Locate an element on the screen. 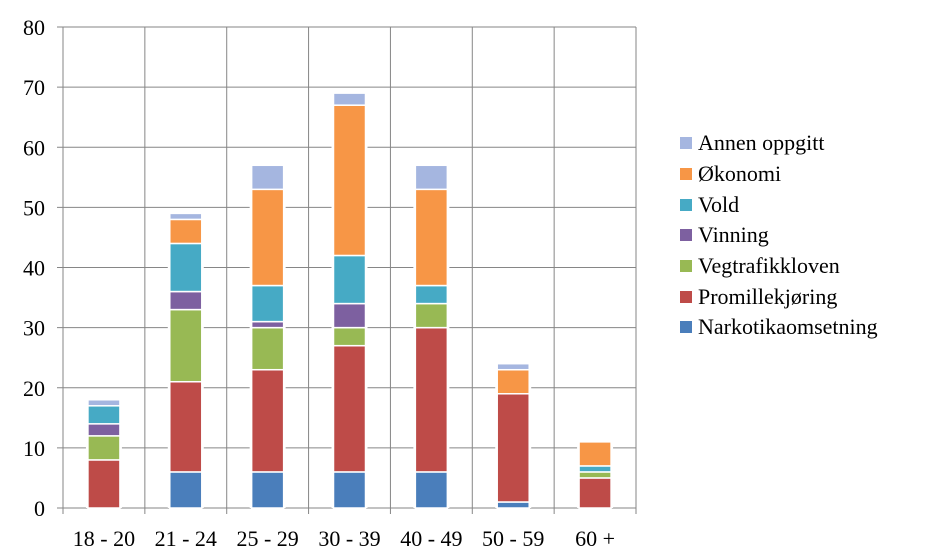 The height and width of the screenshot is (552, 927). y-tick-label: 80 is located at coordinates (34, 27).